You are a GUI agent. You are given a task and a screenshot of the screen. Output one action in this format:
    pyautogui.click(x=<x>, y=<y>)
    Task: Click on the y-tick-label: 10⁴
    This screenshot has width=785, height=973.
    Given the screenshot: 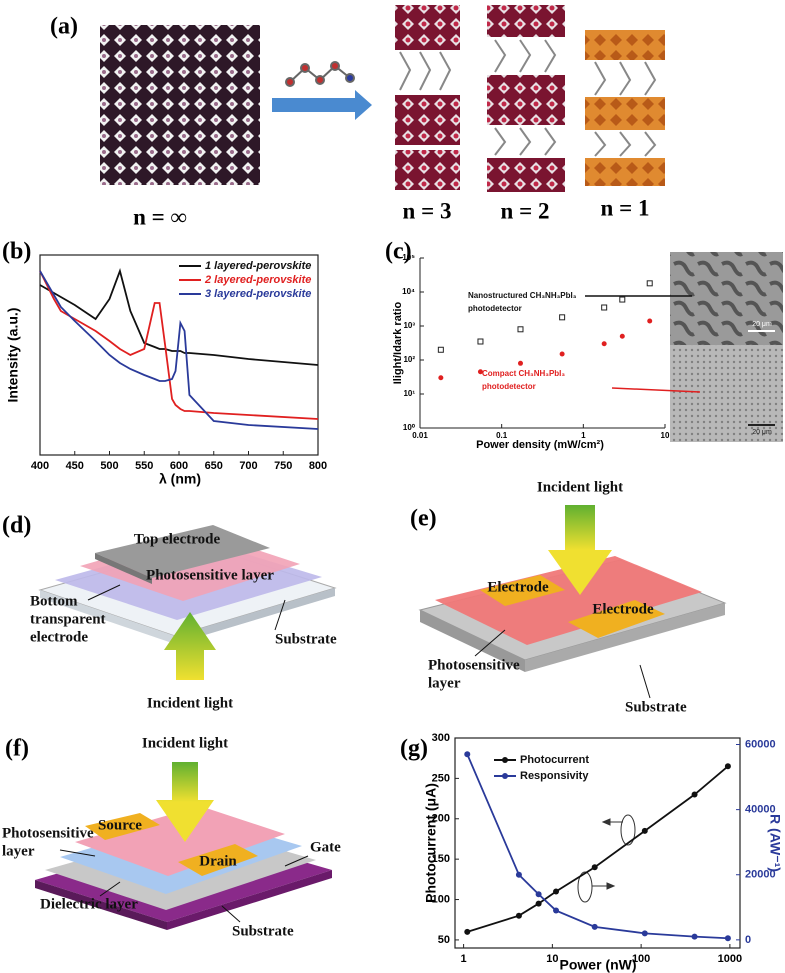 What is the action you would take?
    pyautogui.click(x=408, y=291)
    